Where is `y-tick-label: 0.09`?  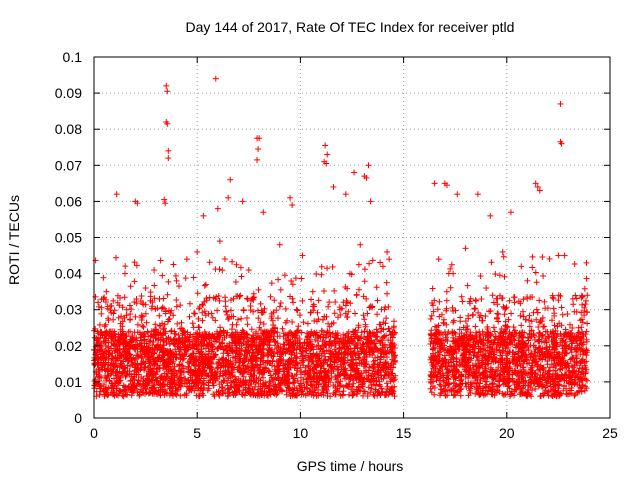 y-tick-label: 0.09 is located at coordinates (68, 93).